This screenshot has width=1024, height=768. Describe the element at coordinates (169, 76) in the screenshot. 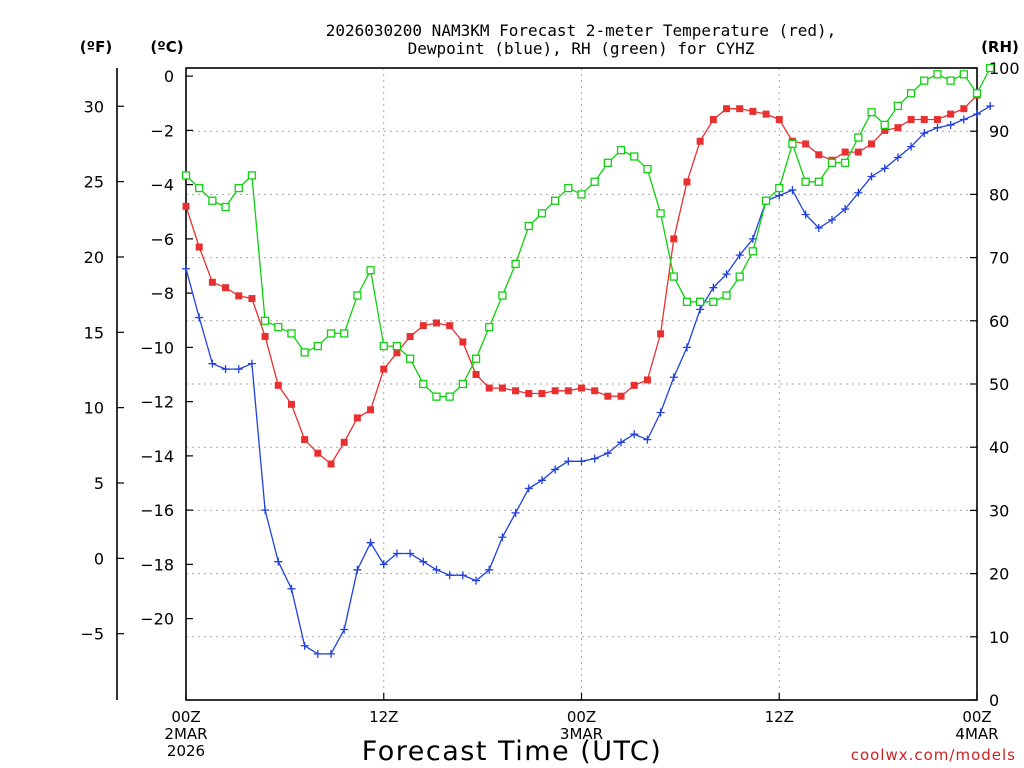

I see `celsius-tick-label: 0` at that location.